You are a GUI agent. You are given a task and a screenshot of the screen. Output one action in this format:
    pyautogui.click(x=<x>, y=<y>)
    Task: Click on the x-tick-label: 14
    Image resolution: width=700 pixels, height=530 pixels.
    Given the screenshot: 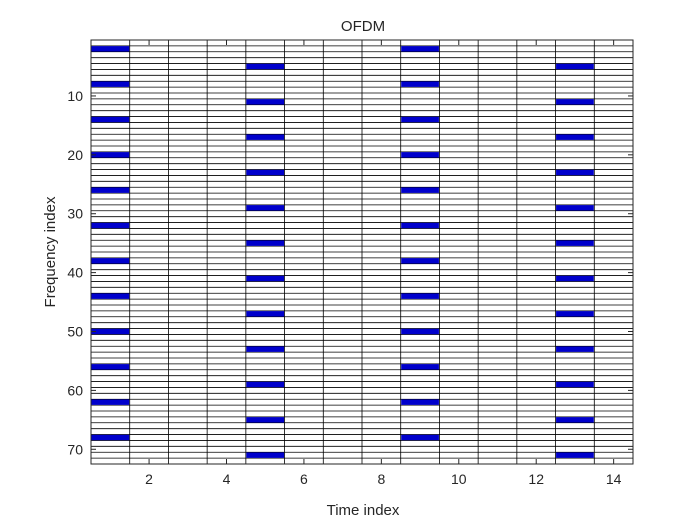 What is the action you would take?
    pyautogui.click(x=614, y=479)
    